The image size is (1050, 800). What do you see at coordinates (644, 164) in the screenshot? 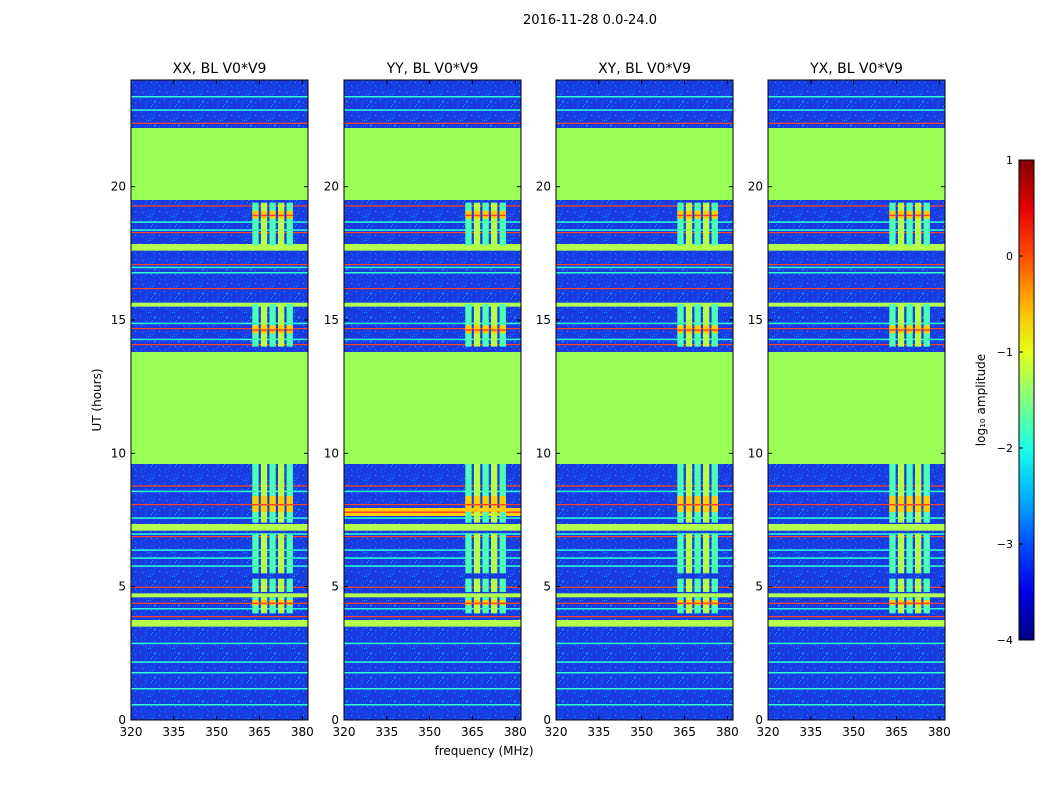
I see `flagged-region` at bounding box center [644, 164].